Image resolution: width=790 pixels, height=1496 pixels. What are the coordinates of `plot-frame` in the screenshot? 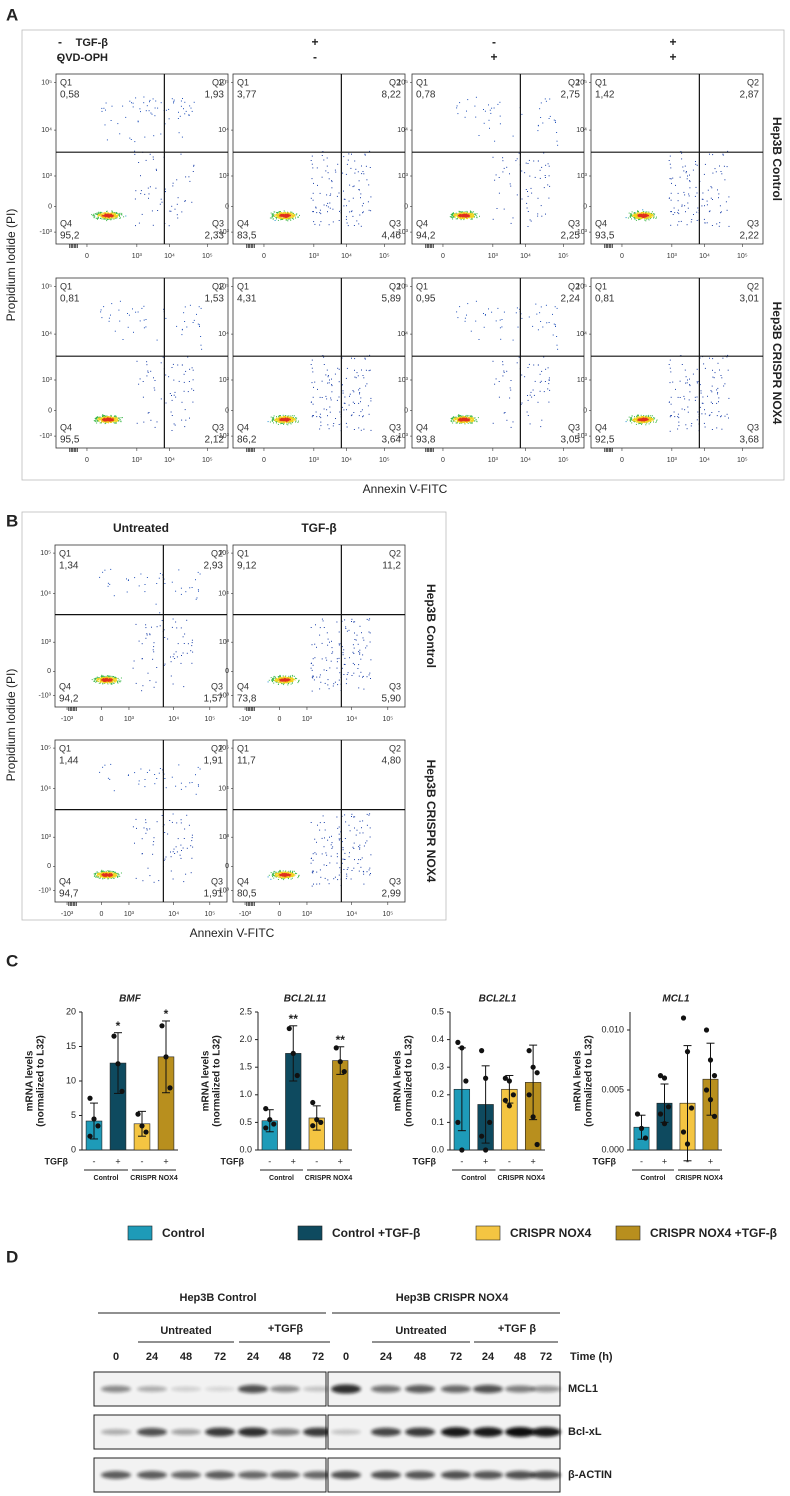 It's located at (498, 363).